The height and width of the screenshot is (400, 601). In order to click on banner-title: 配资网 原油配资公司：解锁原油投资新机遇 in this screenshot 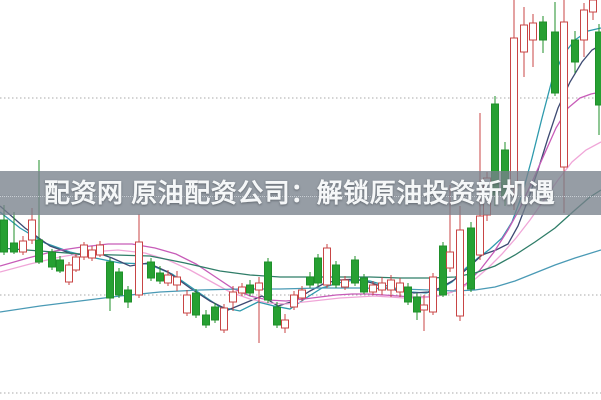, I will do `click(300, 193)`.